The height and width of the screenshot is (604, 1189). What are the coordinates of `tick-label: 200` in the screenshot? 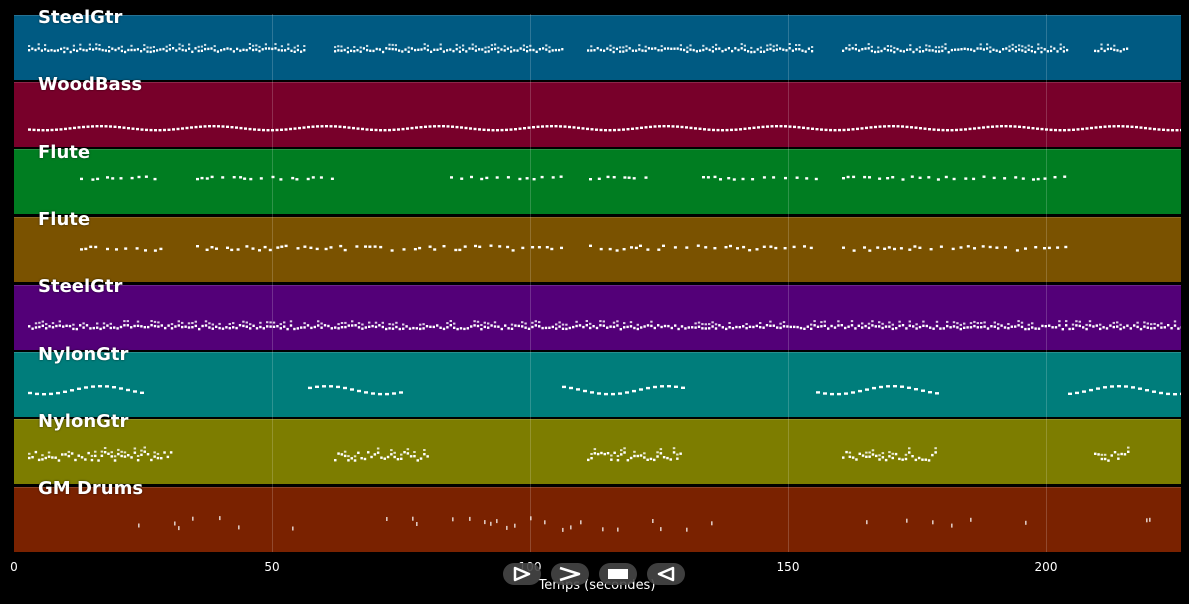 It's located at (1046, 567).